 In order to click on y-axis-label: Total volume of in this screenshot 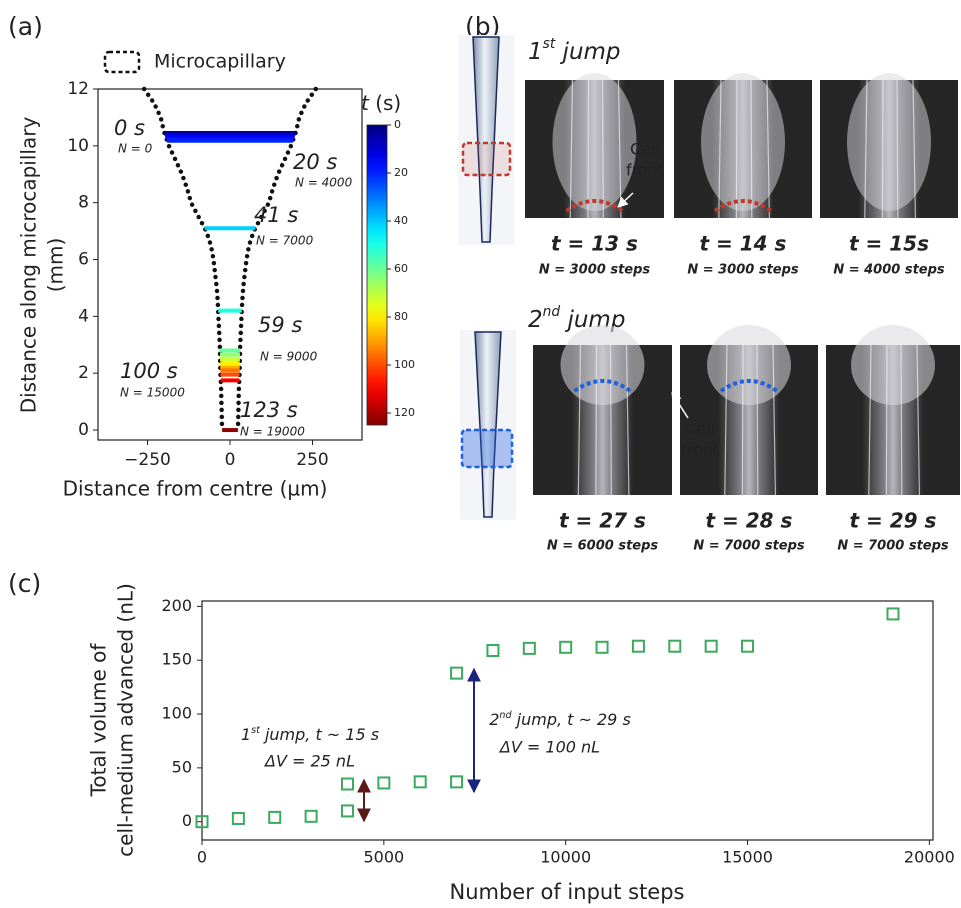, I will do `click(99, 720)`.